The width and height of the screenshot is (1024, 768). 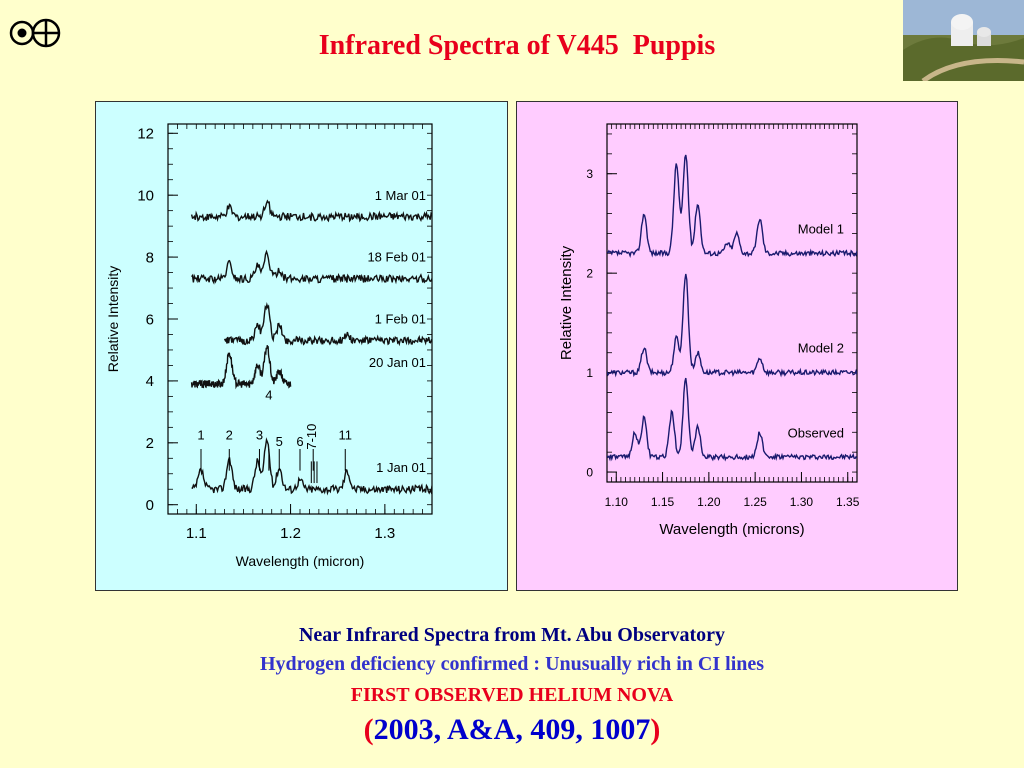 What do you see at coordinates (397, 362) in the screenshot?
I see `series-label: 20 Jan 01` at bounding box center [397, 362].